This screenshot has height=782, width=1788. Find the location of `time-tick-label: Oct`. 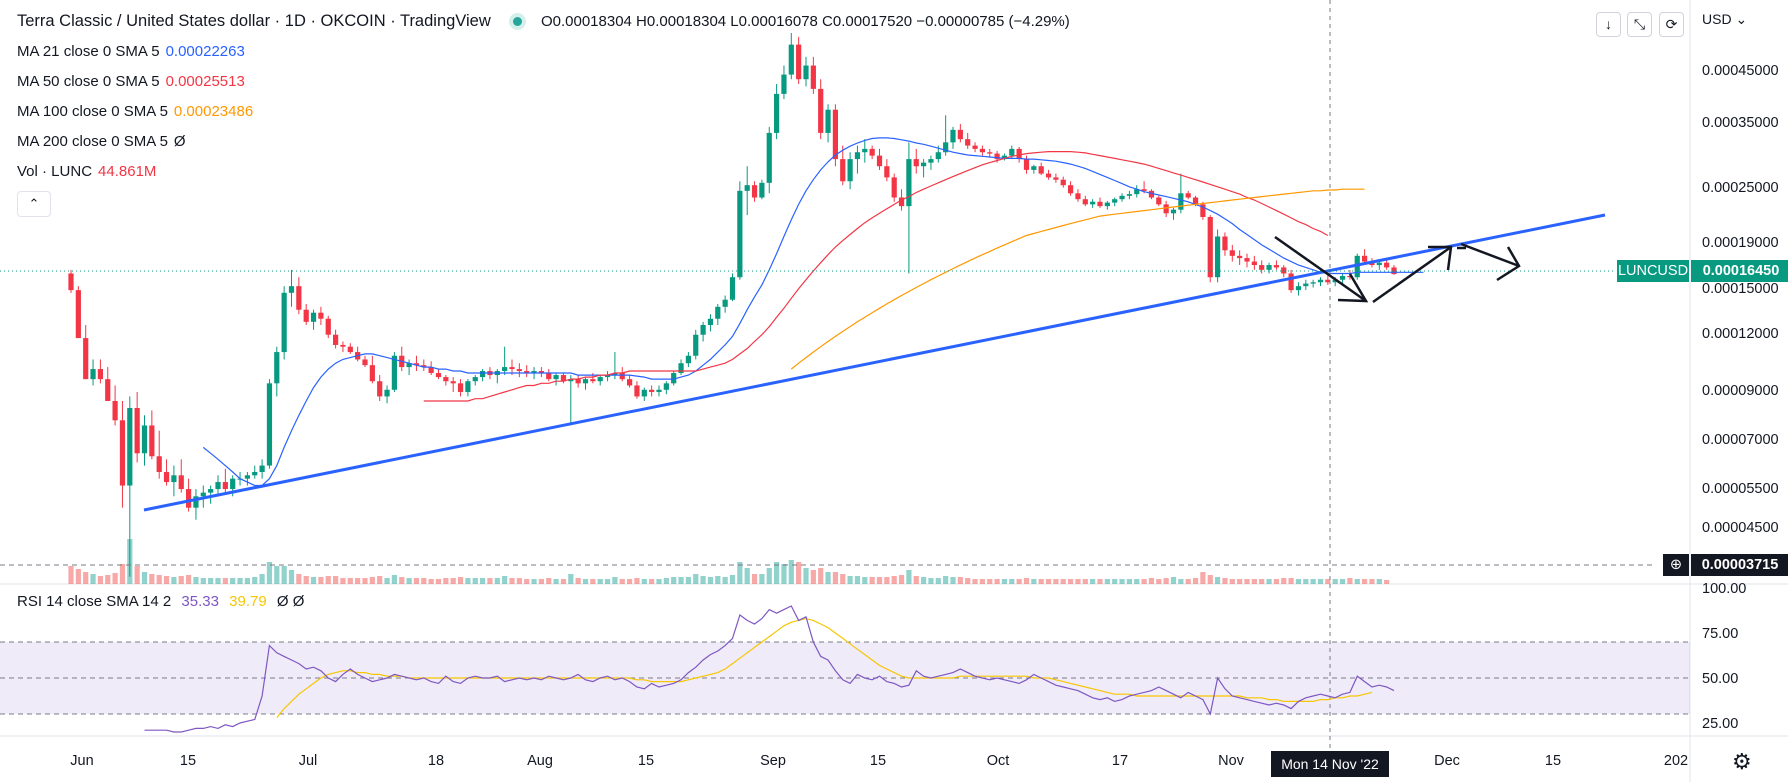

time-tick-label: Oct is located at coordinates (998, 761).